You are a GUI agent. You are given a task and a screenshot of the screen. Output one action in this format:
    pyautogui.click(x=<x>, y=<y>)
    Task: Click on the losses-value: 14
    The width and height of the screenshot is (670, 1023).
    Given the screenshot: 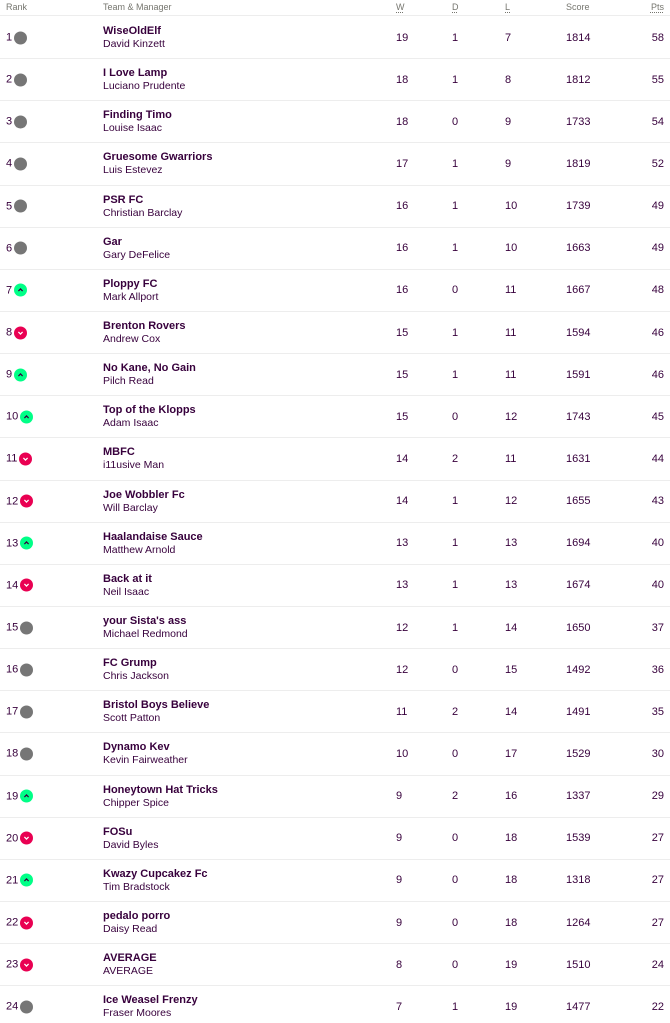 What is the action you would take?
    pyautogui.click(x=511, y=711)
    